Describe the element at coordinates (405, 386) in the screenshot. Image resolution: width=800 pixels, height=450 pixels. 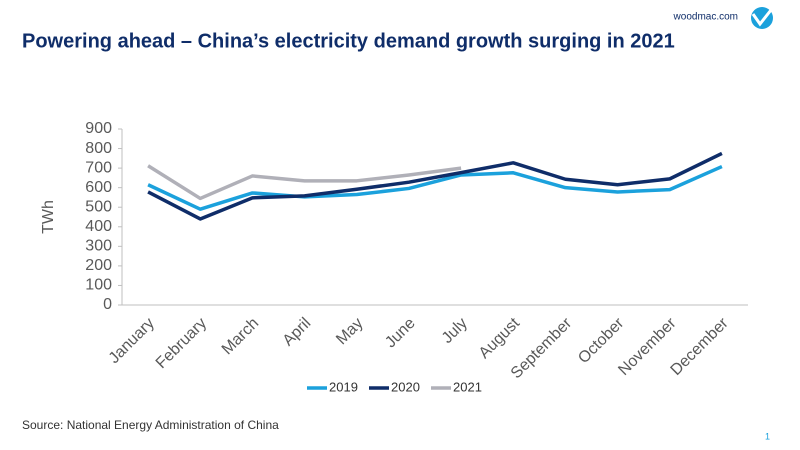
I see `legend-label: 2020` at that location.